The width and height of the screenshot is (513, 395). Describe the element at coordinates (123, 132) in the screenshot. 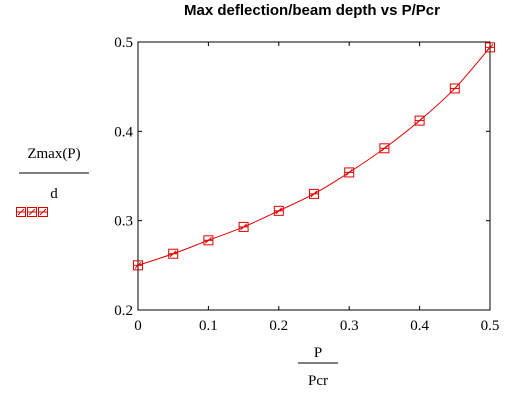

I see `y-tick-label: 0.4` at that location.